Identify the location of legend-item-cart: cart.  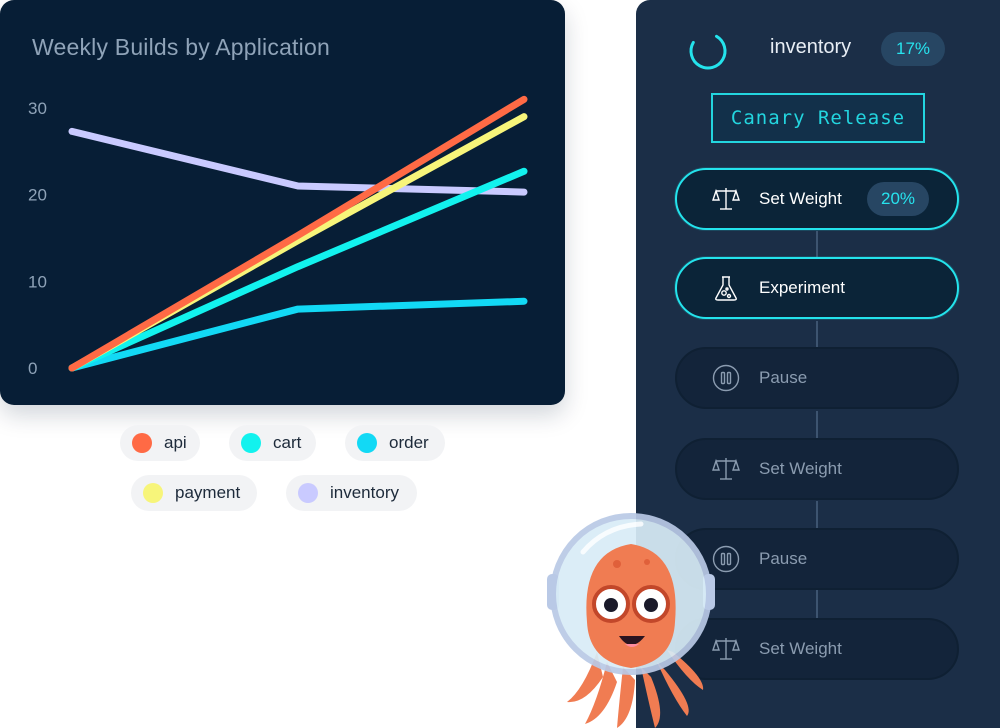
(272, 443).